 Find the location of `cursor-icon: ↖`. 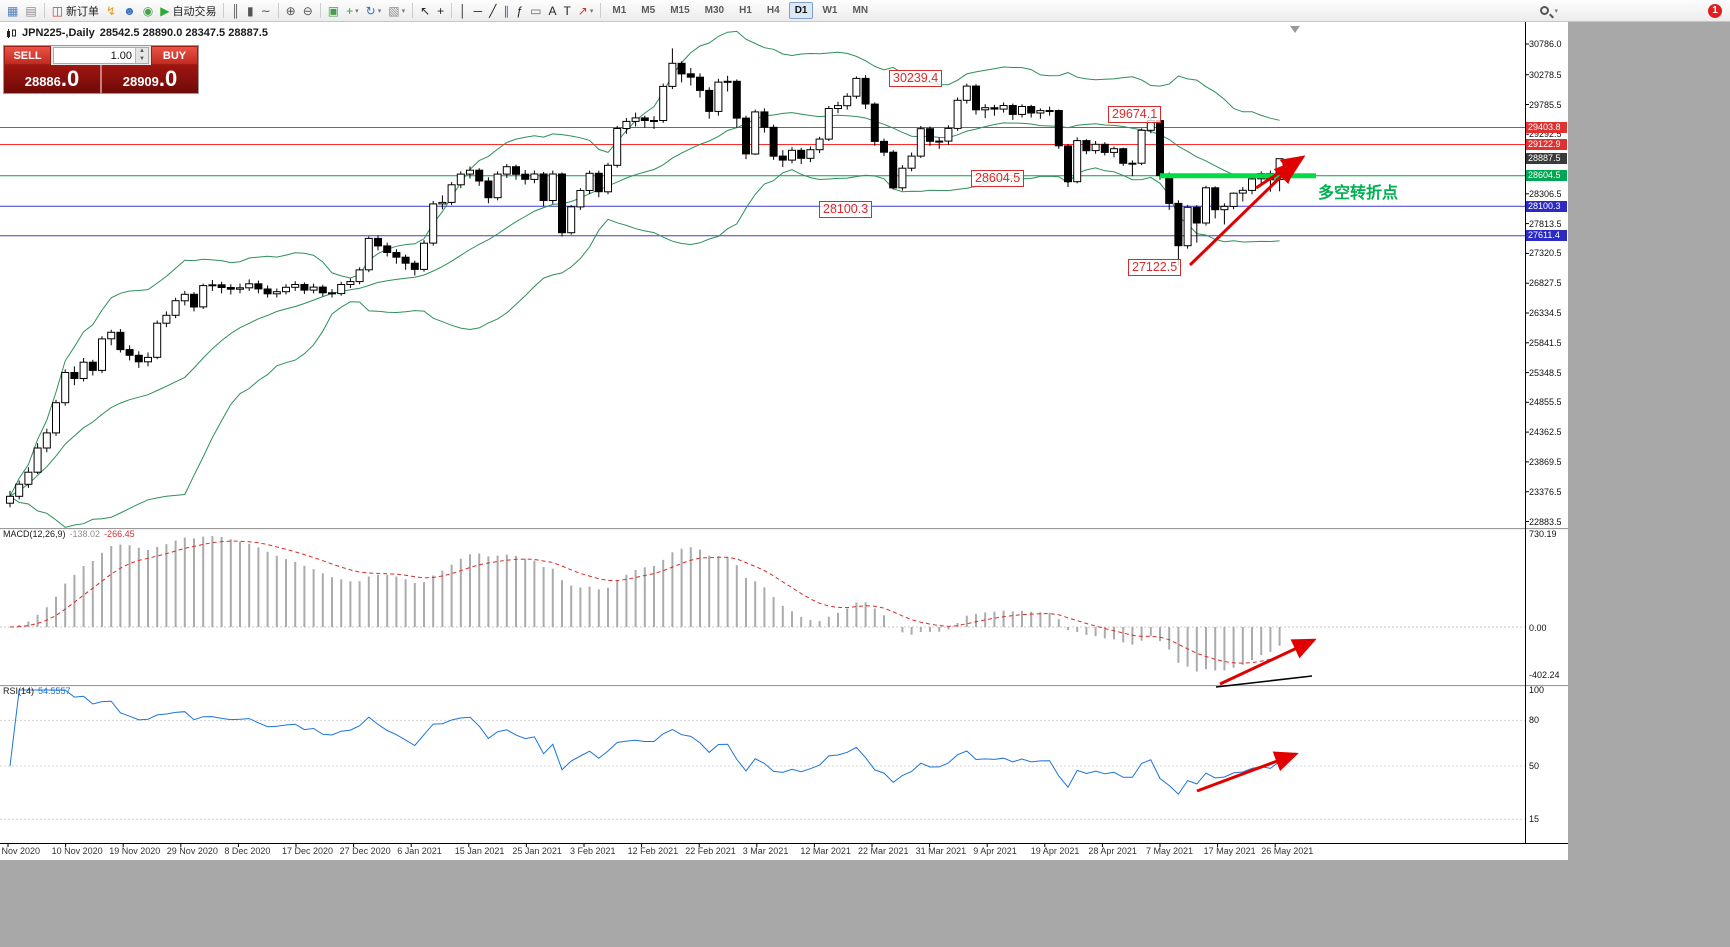

cursor-icon: ↖ is located at coordinates (425, 11).